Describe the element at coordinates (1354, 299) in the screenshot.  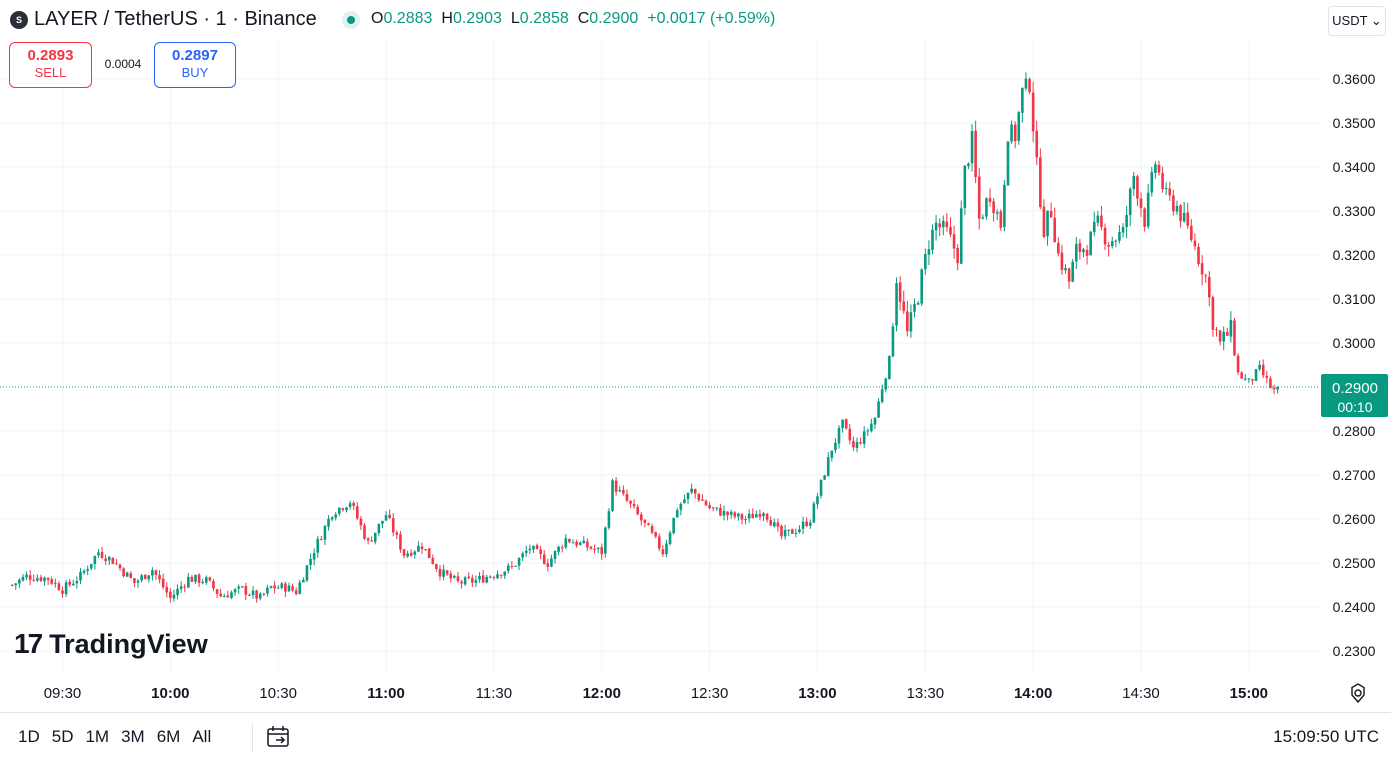
I see `price-tick-label: 0.3100` at that location.